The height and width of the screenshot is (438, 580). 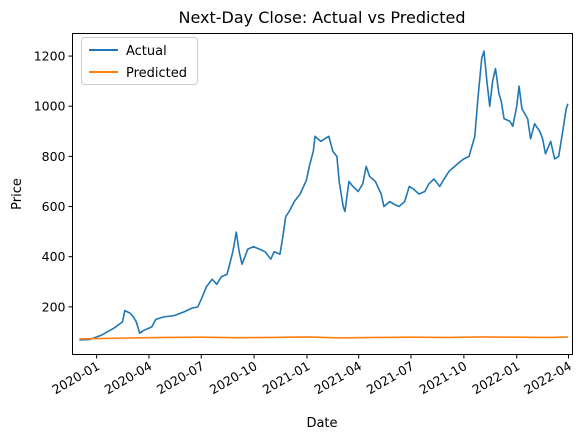 What do you see at coordinates (286, 377) in the screenshot?
I see `x-tick-label: 2021-01` at bounding box center [286, 377].